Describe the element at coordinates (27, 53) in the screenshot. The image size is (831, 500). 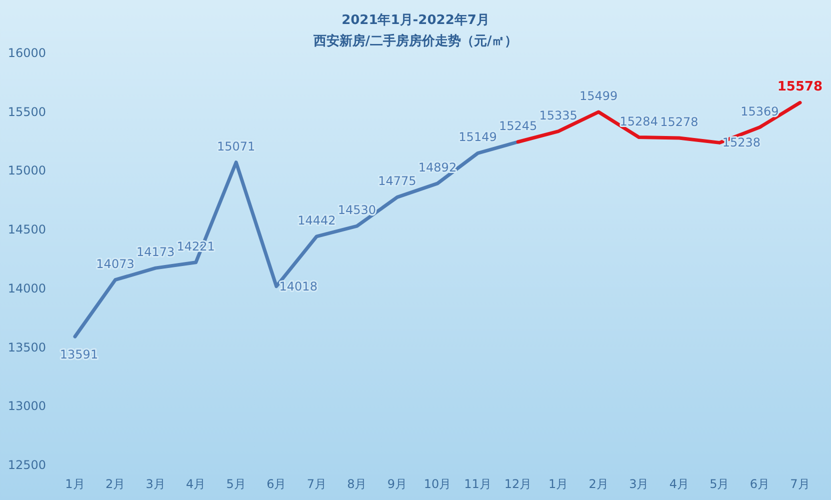
I see `y-tick-label: 16000` at that location.